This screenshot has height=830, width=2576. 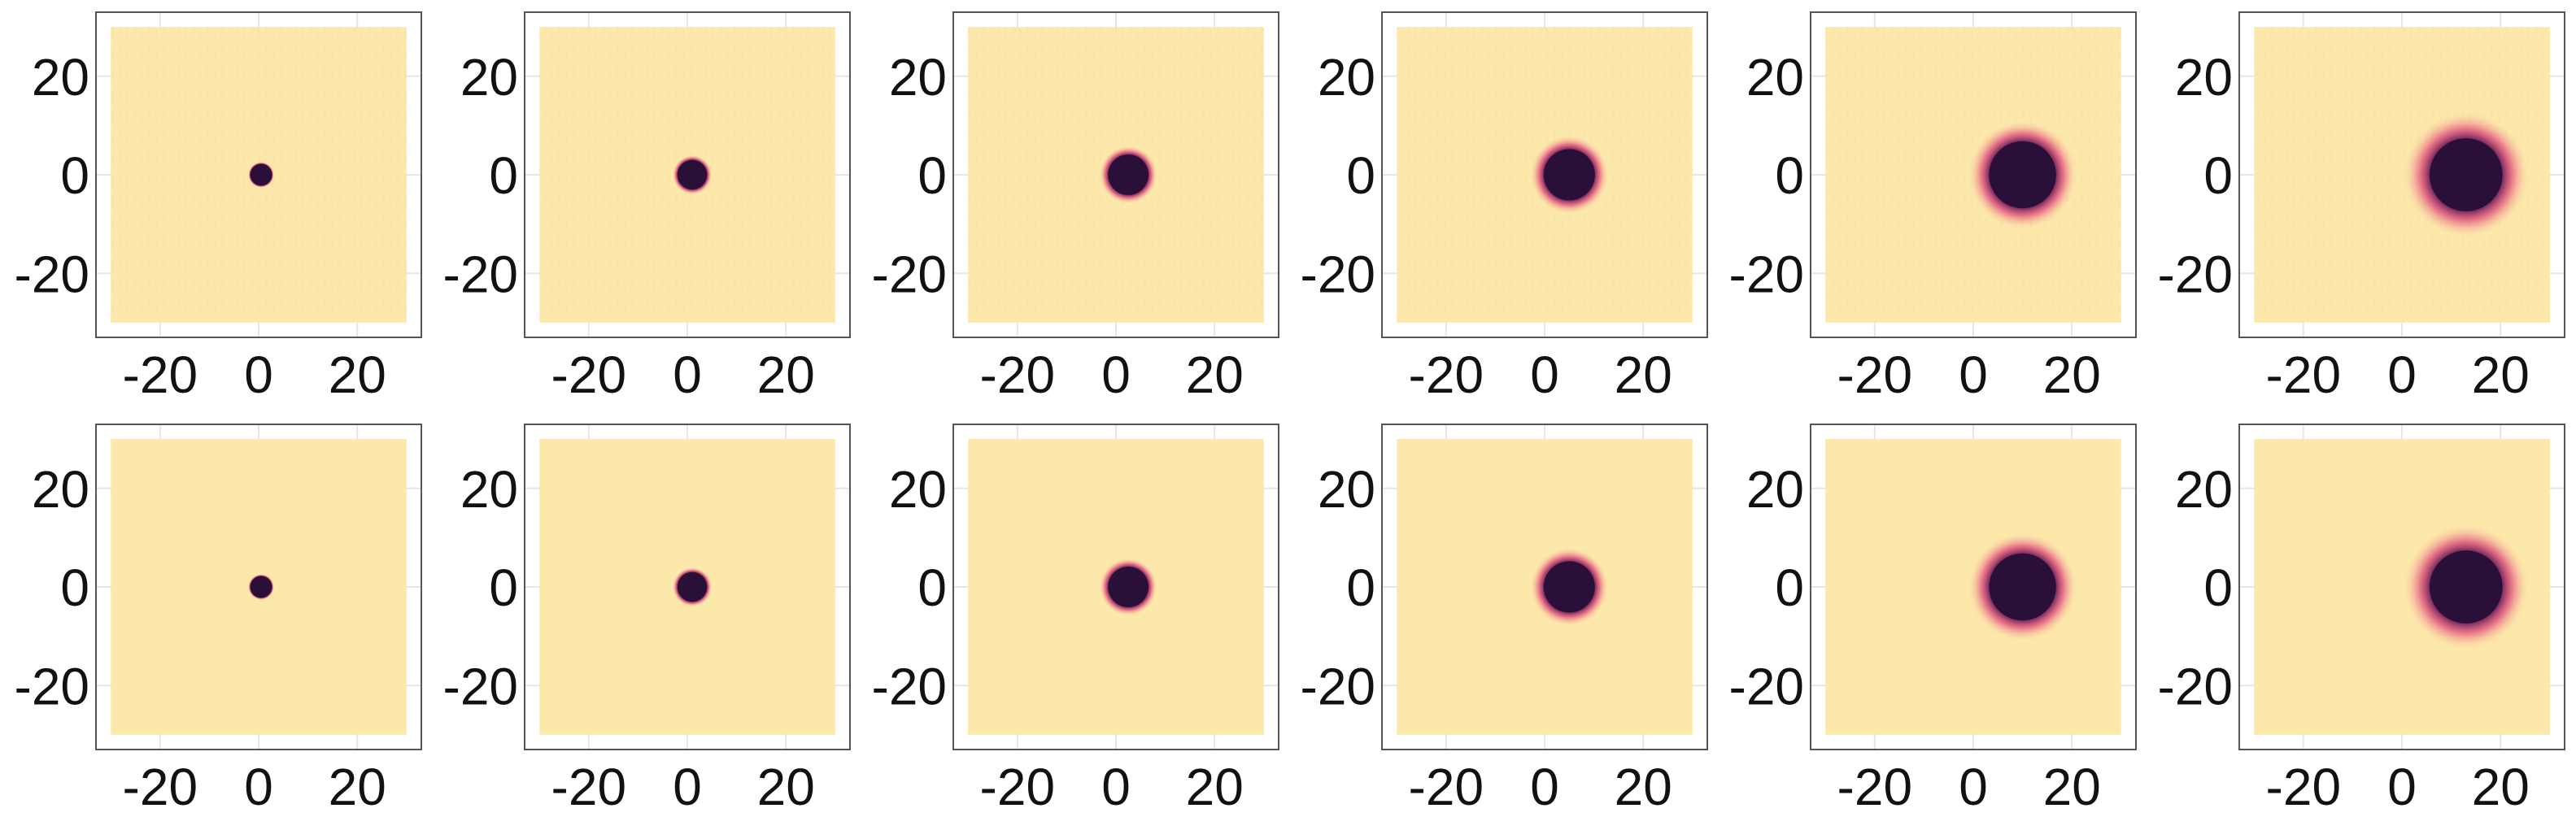 I want to click on panel-r1-c5: -20 0 20 -20 0 20, so click(x=1933, y=207).